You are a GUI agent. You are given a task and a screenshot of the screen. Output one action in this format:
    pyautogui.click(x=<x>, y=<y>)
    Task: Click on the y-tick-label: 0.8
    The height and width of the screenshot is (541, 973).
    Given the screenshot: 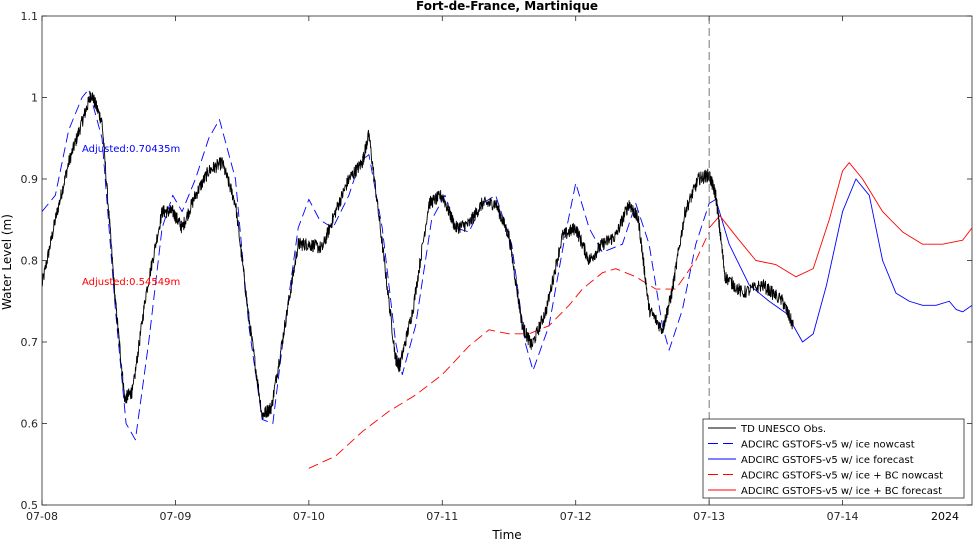 What is the action you would take?
    pyautogui.click(x=30, y=261)
    